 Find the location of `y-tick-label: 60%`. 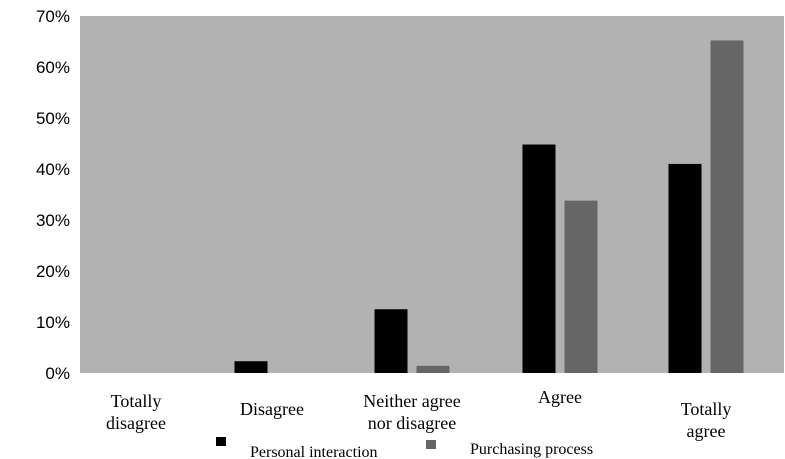

y-tick-label: 60% is located at coordinates (53, 67).